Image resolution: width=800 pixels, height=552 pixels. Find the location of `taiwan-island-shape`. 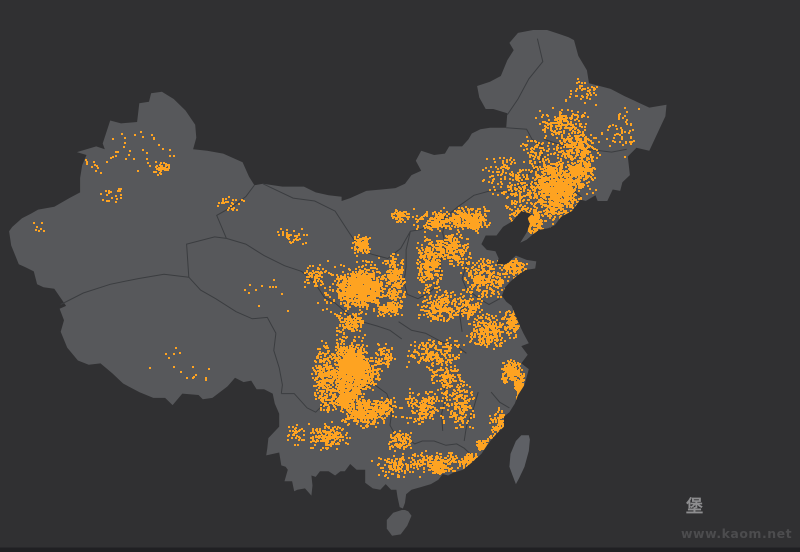

taiwan-island-shape is located at coordinates (519, 460).